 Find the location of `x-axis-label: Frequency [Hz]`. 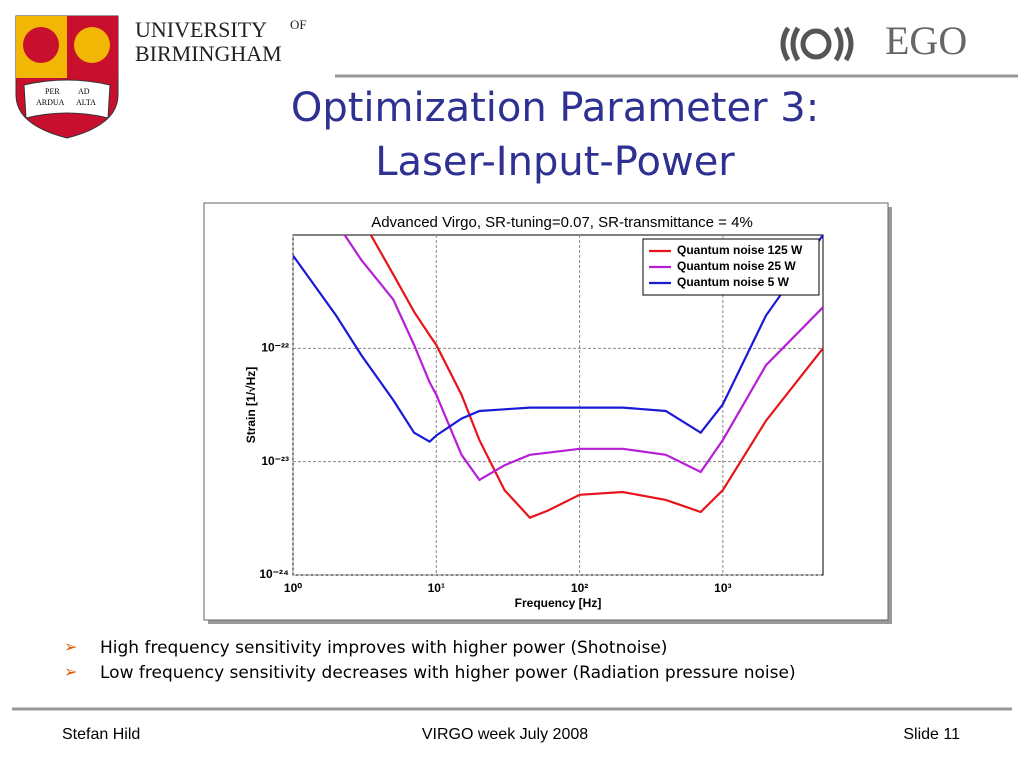

x-axis-label: Frequency [Hz] is located at coordinates (558, 603).